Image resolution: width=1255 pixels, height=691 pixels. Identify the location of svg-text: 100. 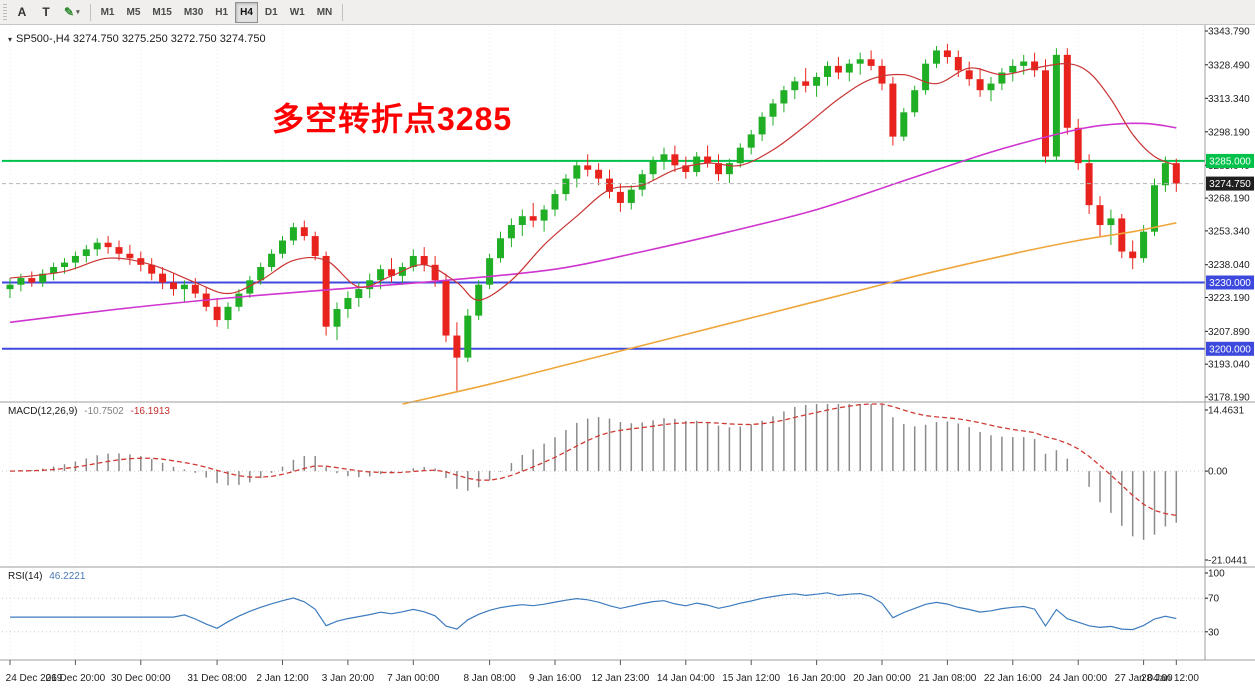
(1216, 574).